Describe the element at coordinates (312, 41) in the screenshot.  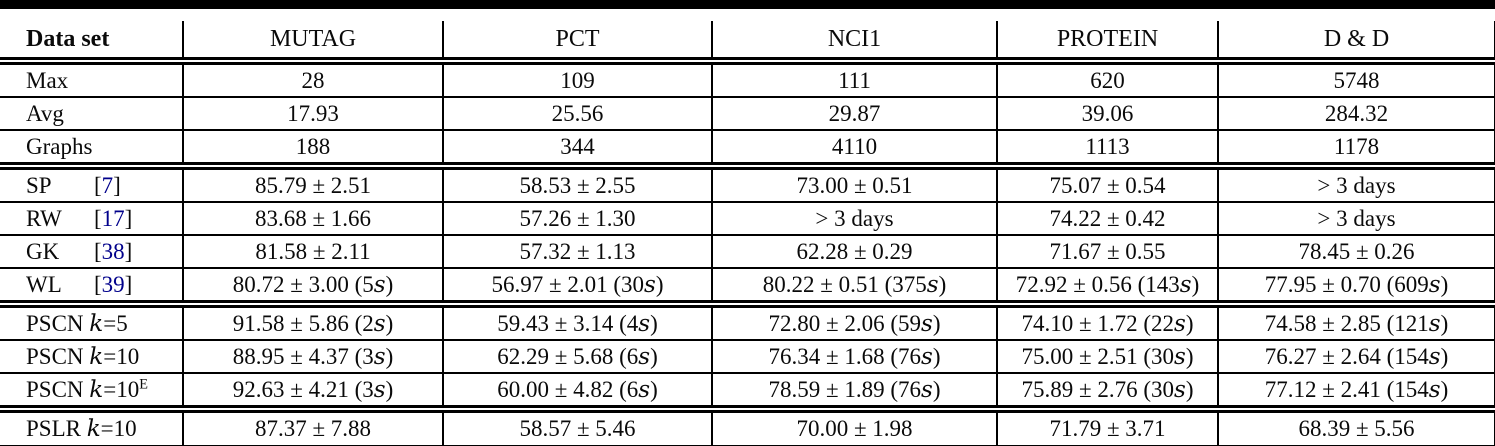
I see `column-header-mutag: MUTAG` at that location.